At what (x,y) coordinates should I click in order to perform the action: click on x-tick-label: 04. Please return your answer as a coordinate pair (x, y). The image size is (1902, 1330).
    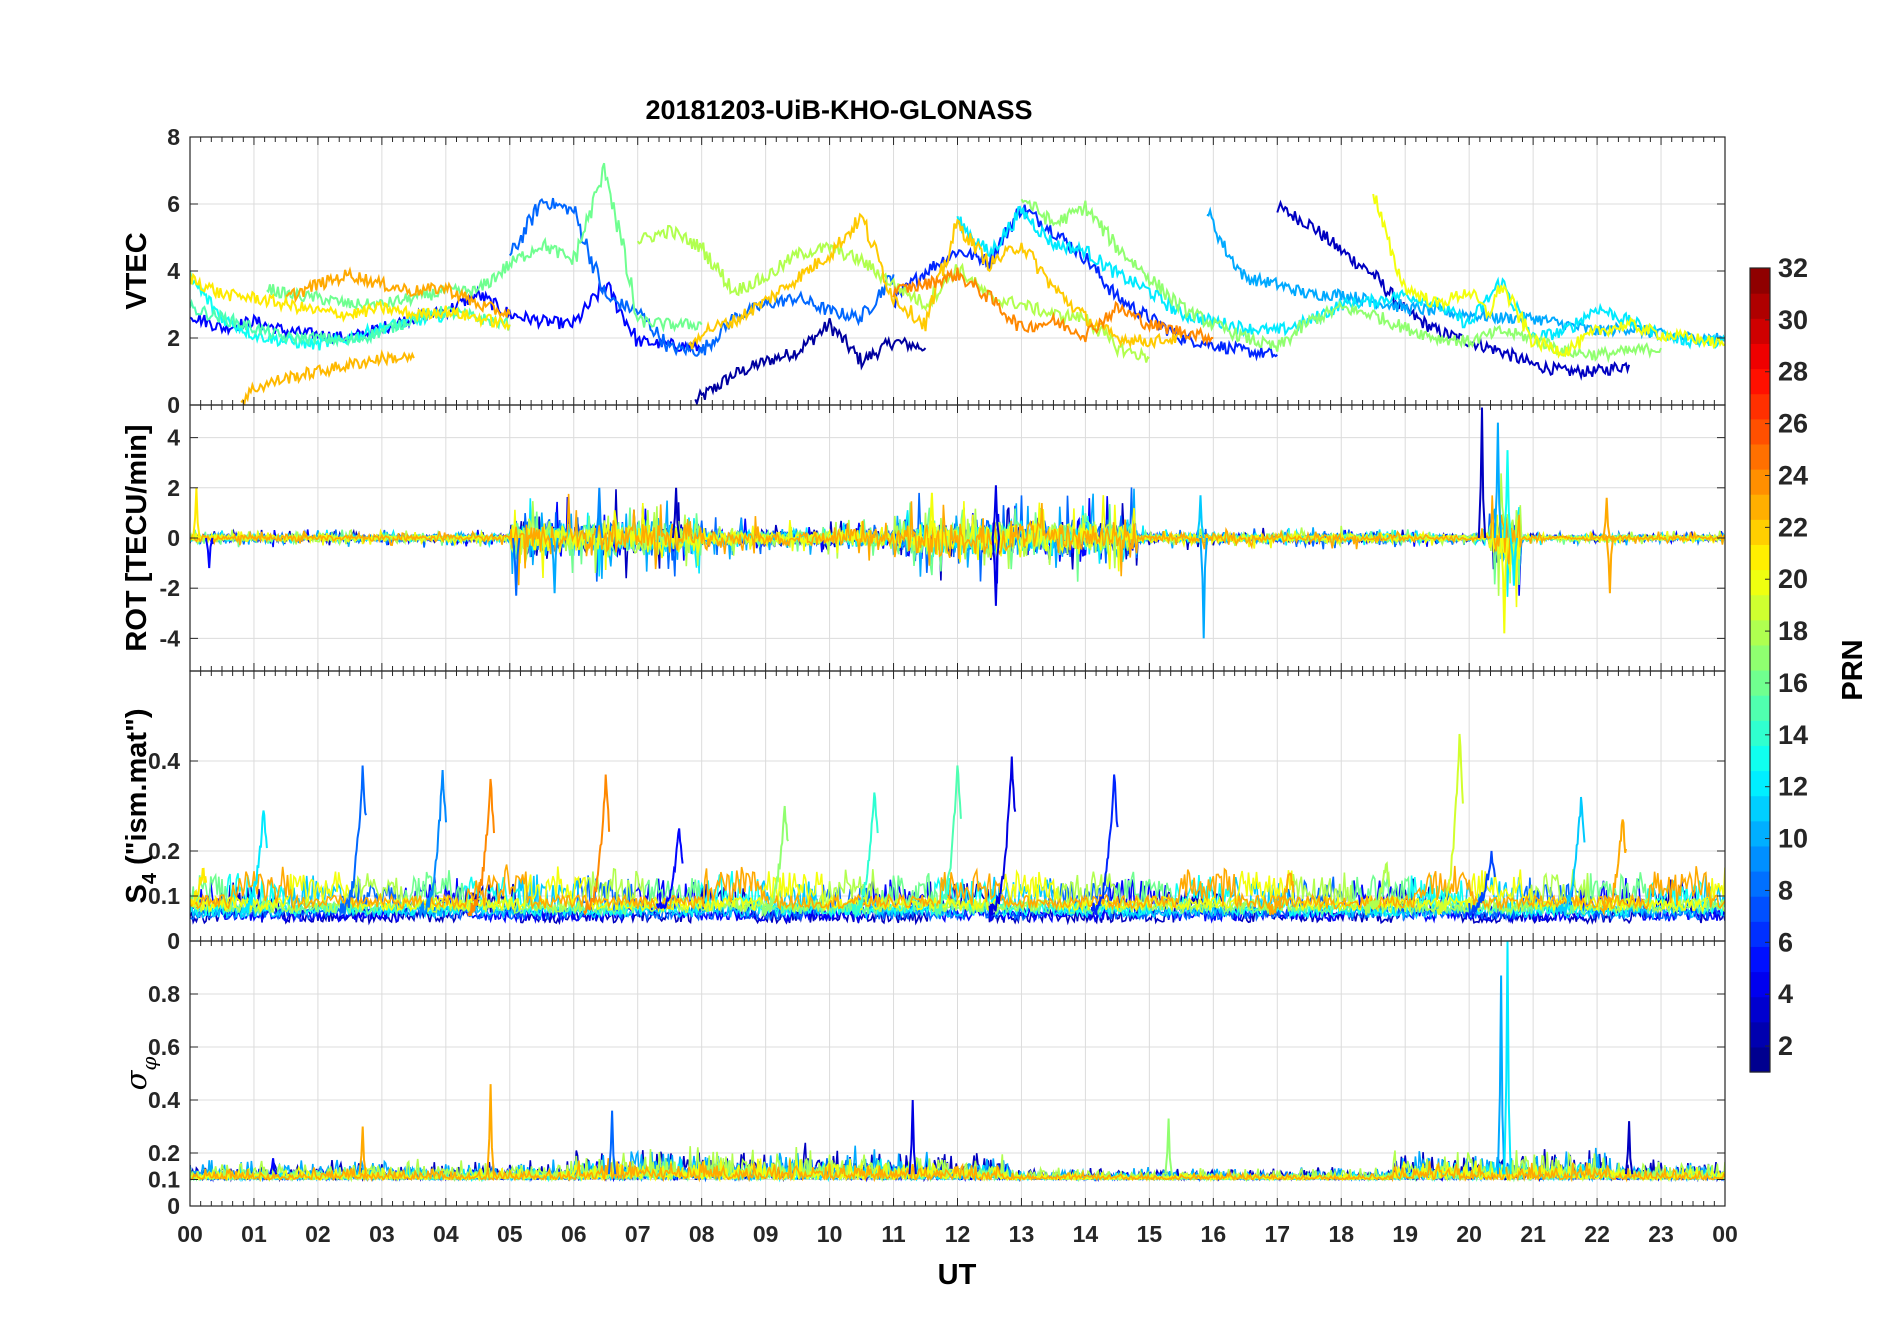
    Looking at the image, I should click on (446, 1234).